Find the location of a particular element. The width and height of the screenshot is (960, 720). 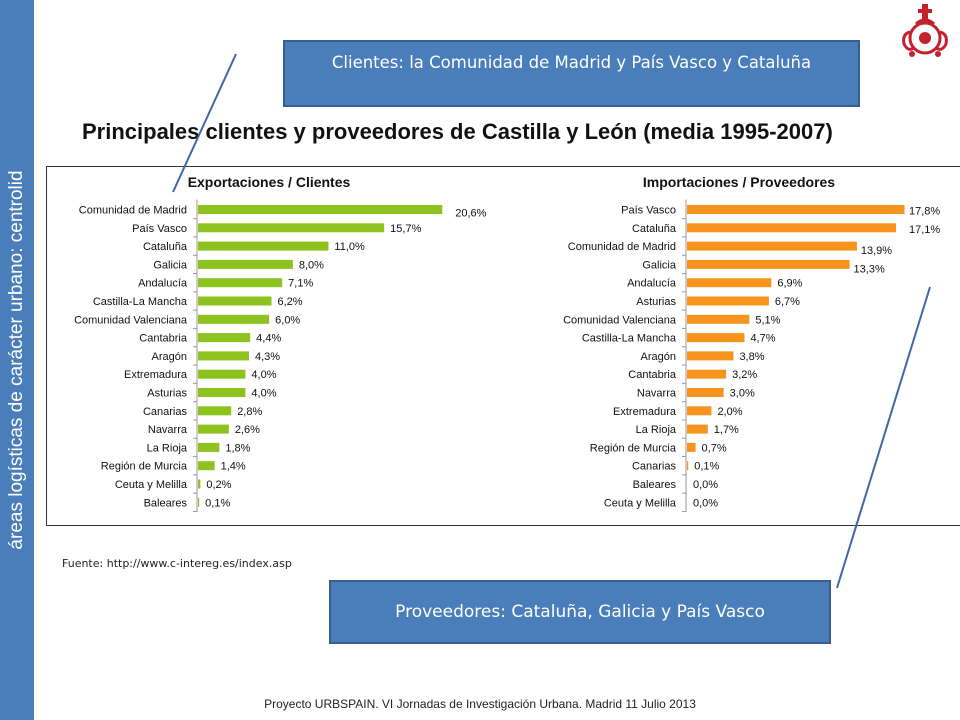

data-label: 2,0% is located at coordinates (729, 412).